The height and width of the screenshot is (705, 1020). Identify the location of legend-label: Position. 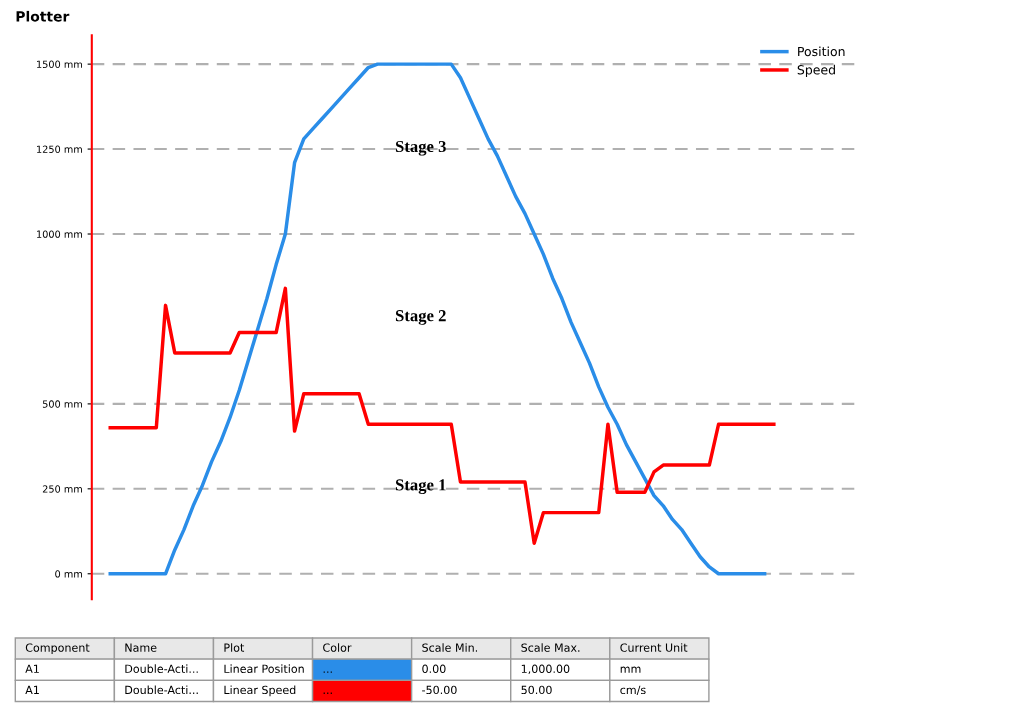
(821, 51).